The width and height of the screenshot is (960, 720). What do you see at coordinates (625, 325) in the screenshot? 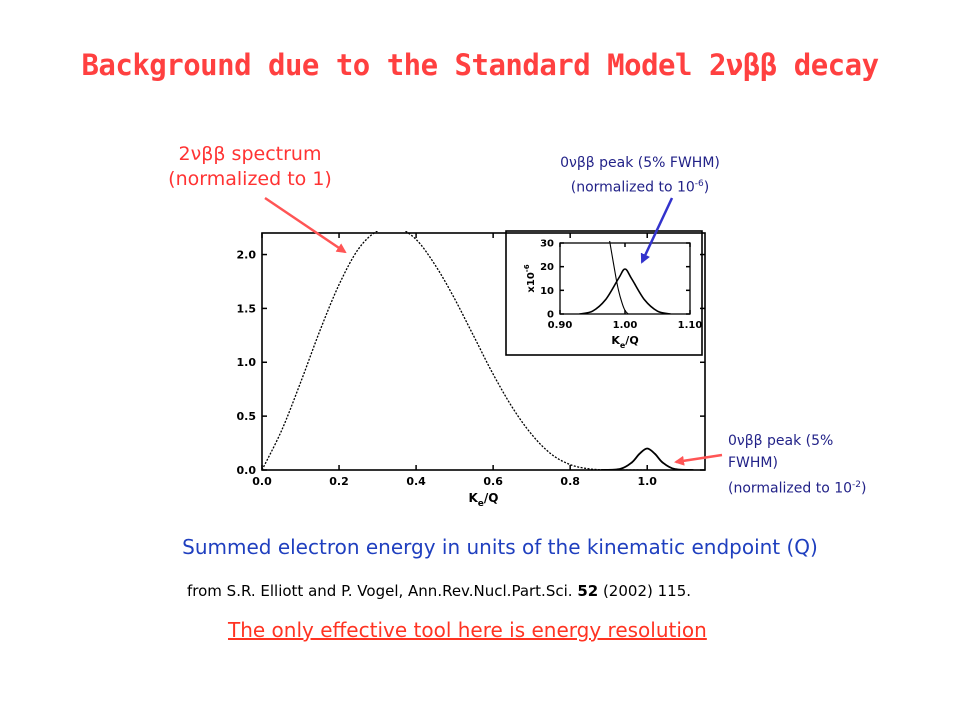
I see `inset-x-tick-label: 1.00` at bounding box center [625, 325].